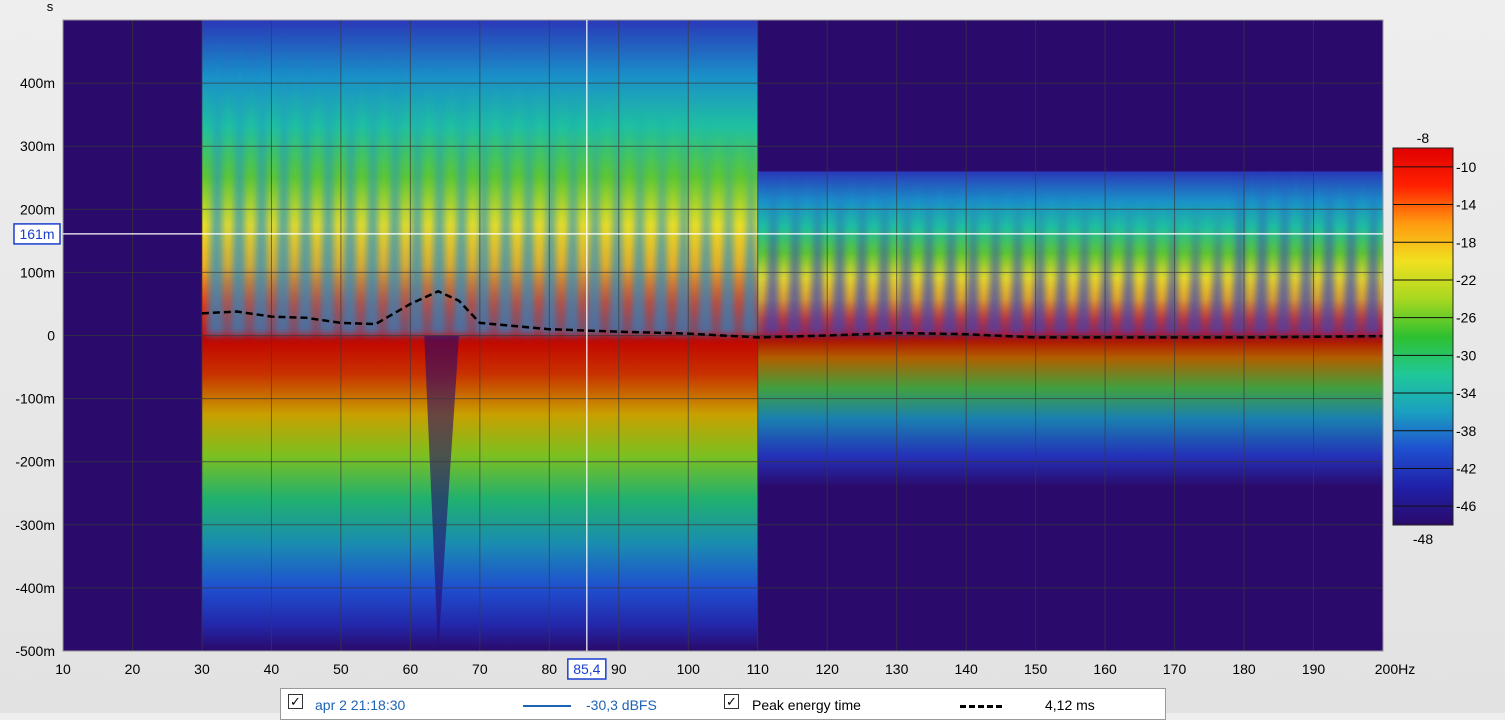  Describe the element at coordinates (50, 7) in the screenshot. I see `y-unit-label: s` at that location.